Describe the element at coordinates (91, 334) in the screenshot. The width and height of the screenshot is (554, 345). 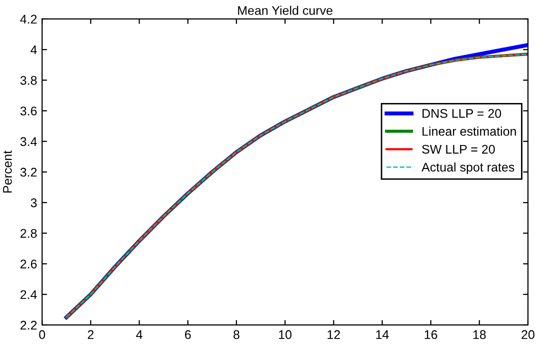
I see `x-tick-label: 2` at that location.